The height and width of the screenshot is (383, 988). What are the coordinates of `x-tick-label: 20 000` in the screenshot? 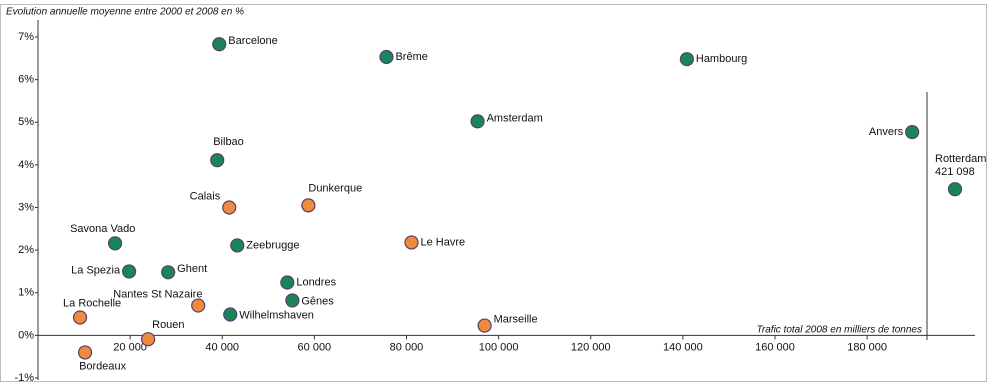 It's located at (130, 347).